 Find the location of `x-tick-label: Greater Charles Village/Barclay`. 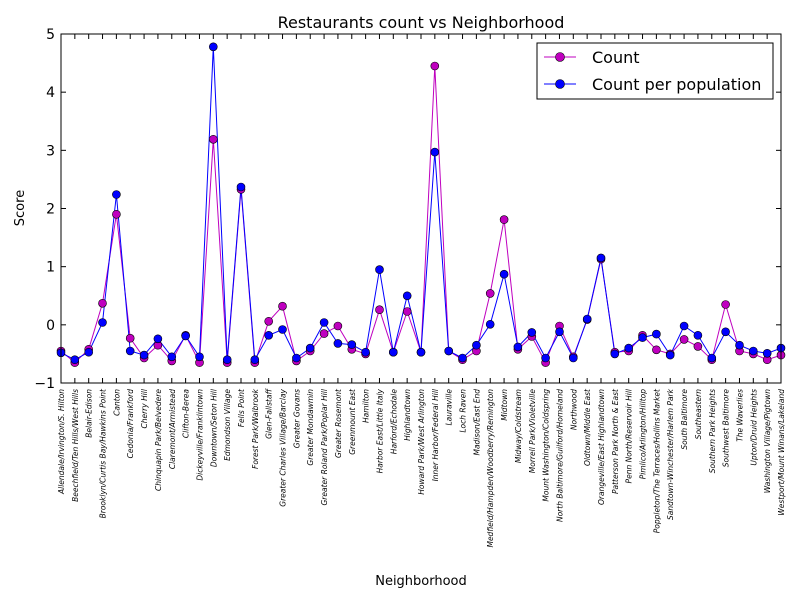

x-tick-label: Greater Charles Village/Barclay is located at coordinates (283, 447).